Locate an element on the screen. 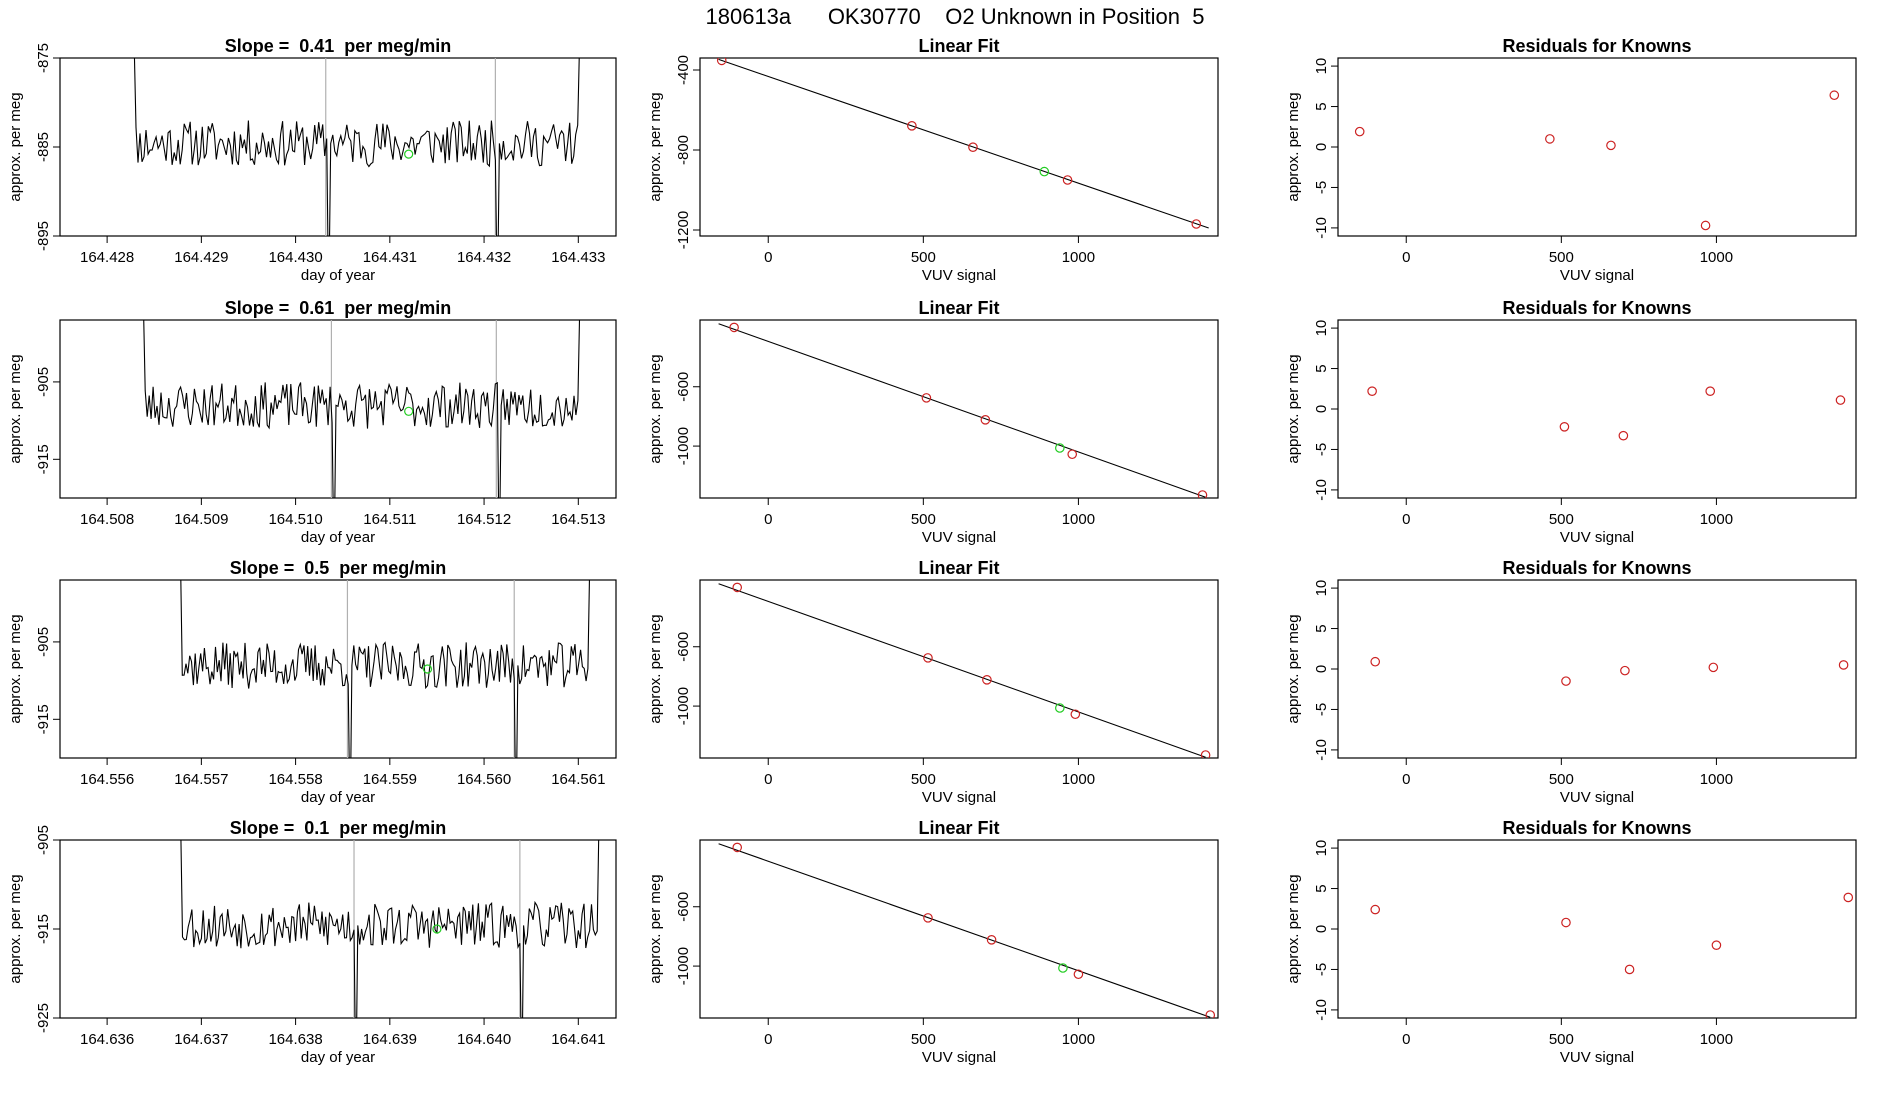 This screenshot has height=1100, width=1900. y-tick-label: -800 is located at coordinates (683, 150).